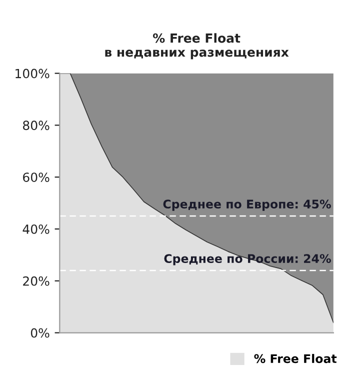  I want to click on y-tick-label: 80%, so click(36, 125).